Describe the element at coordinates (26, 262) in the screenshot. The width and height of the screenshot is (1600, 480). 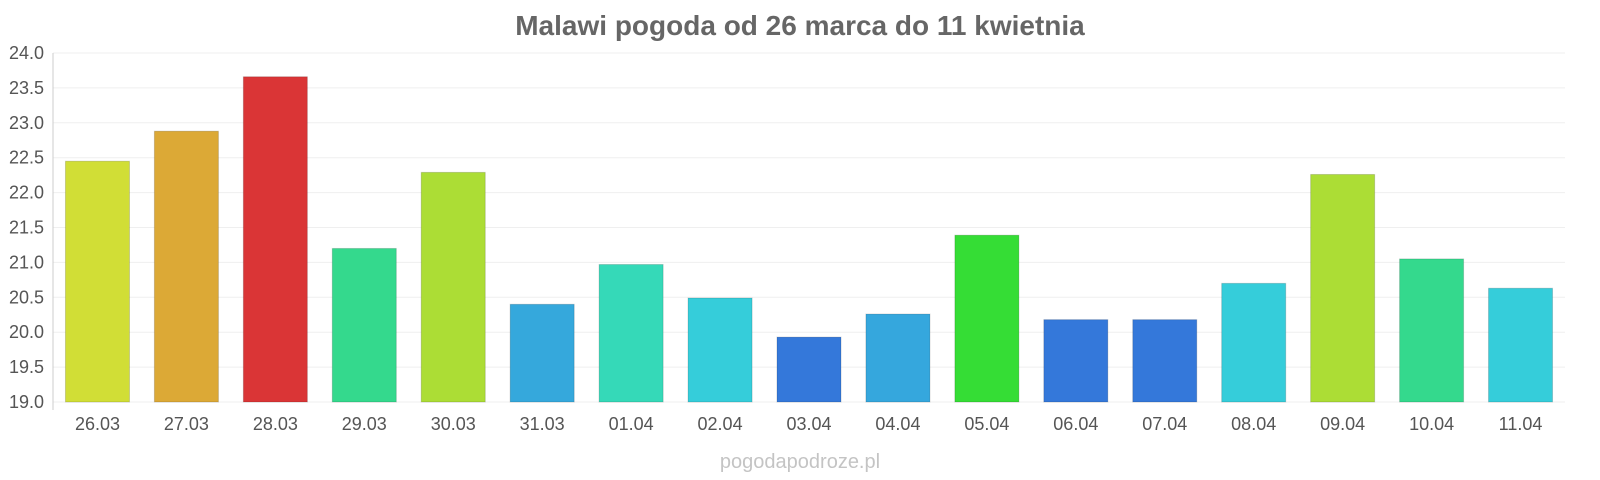
I see `y-tick-label: 21.0` at that location.